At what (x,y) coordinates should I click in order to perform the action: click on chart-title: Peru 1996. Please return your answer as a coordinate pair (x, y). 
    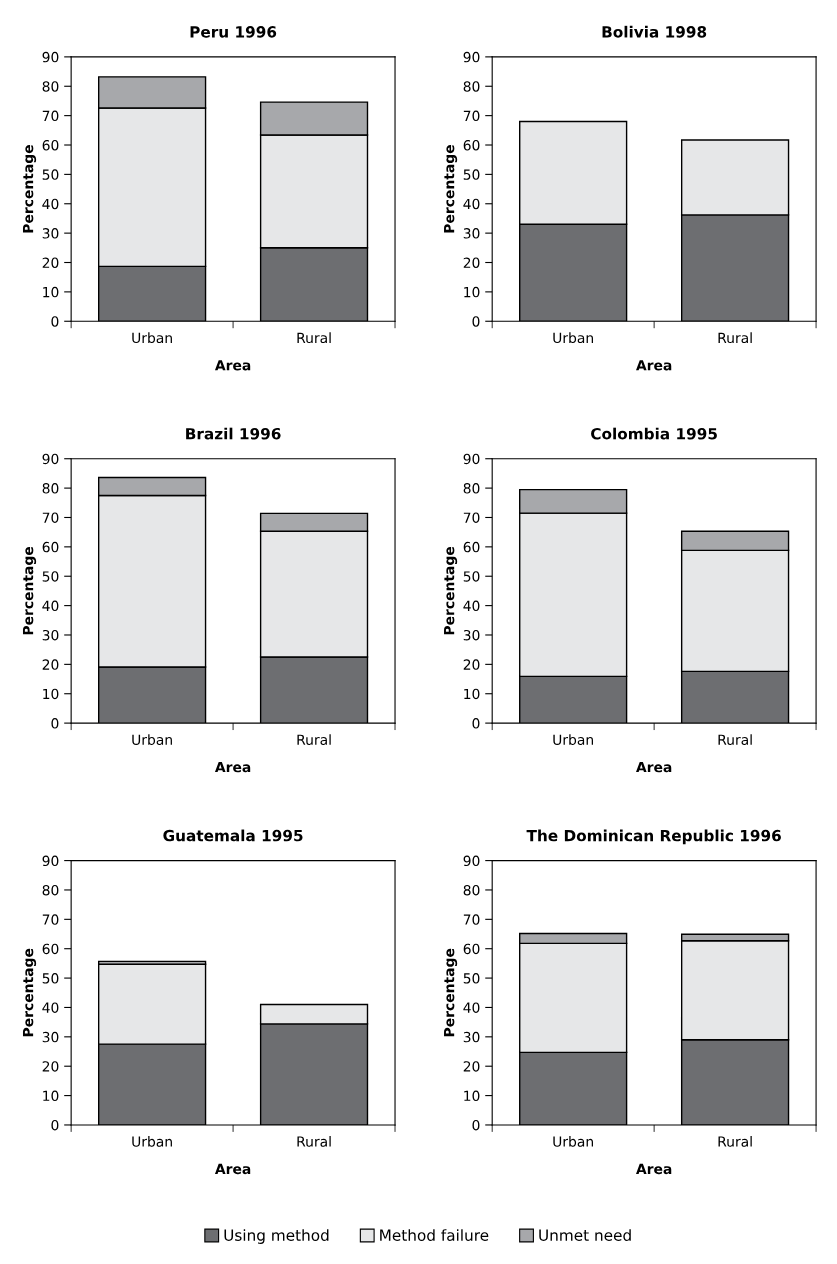
    Looking at the image, I should click on (233, 32).